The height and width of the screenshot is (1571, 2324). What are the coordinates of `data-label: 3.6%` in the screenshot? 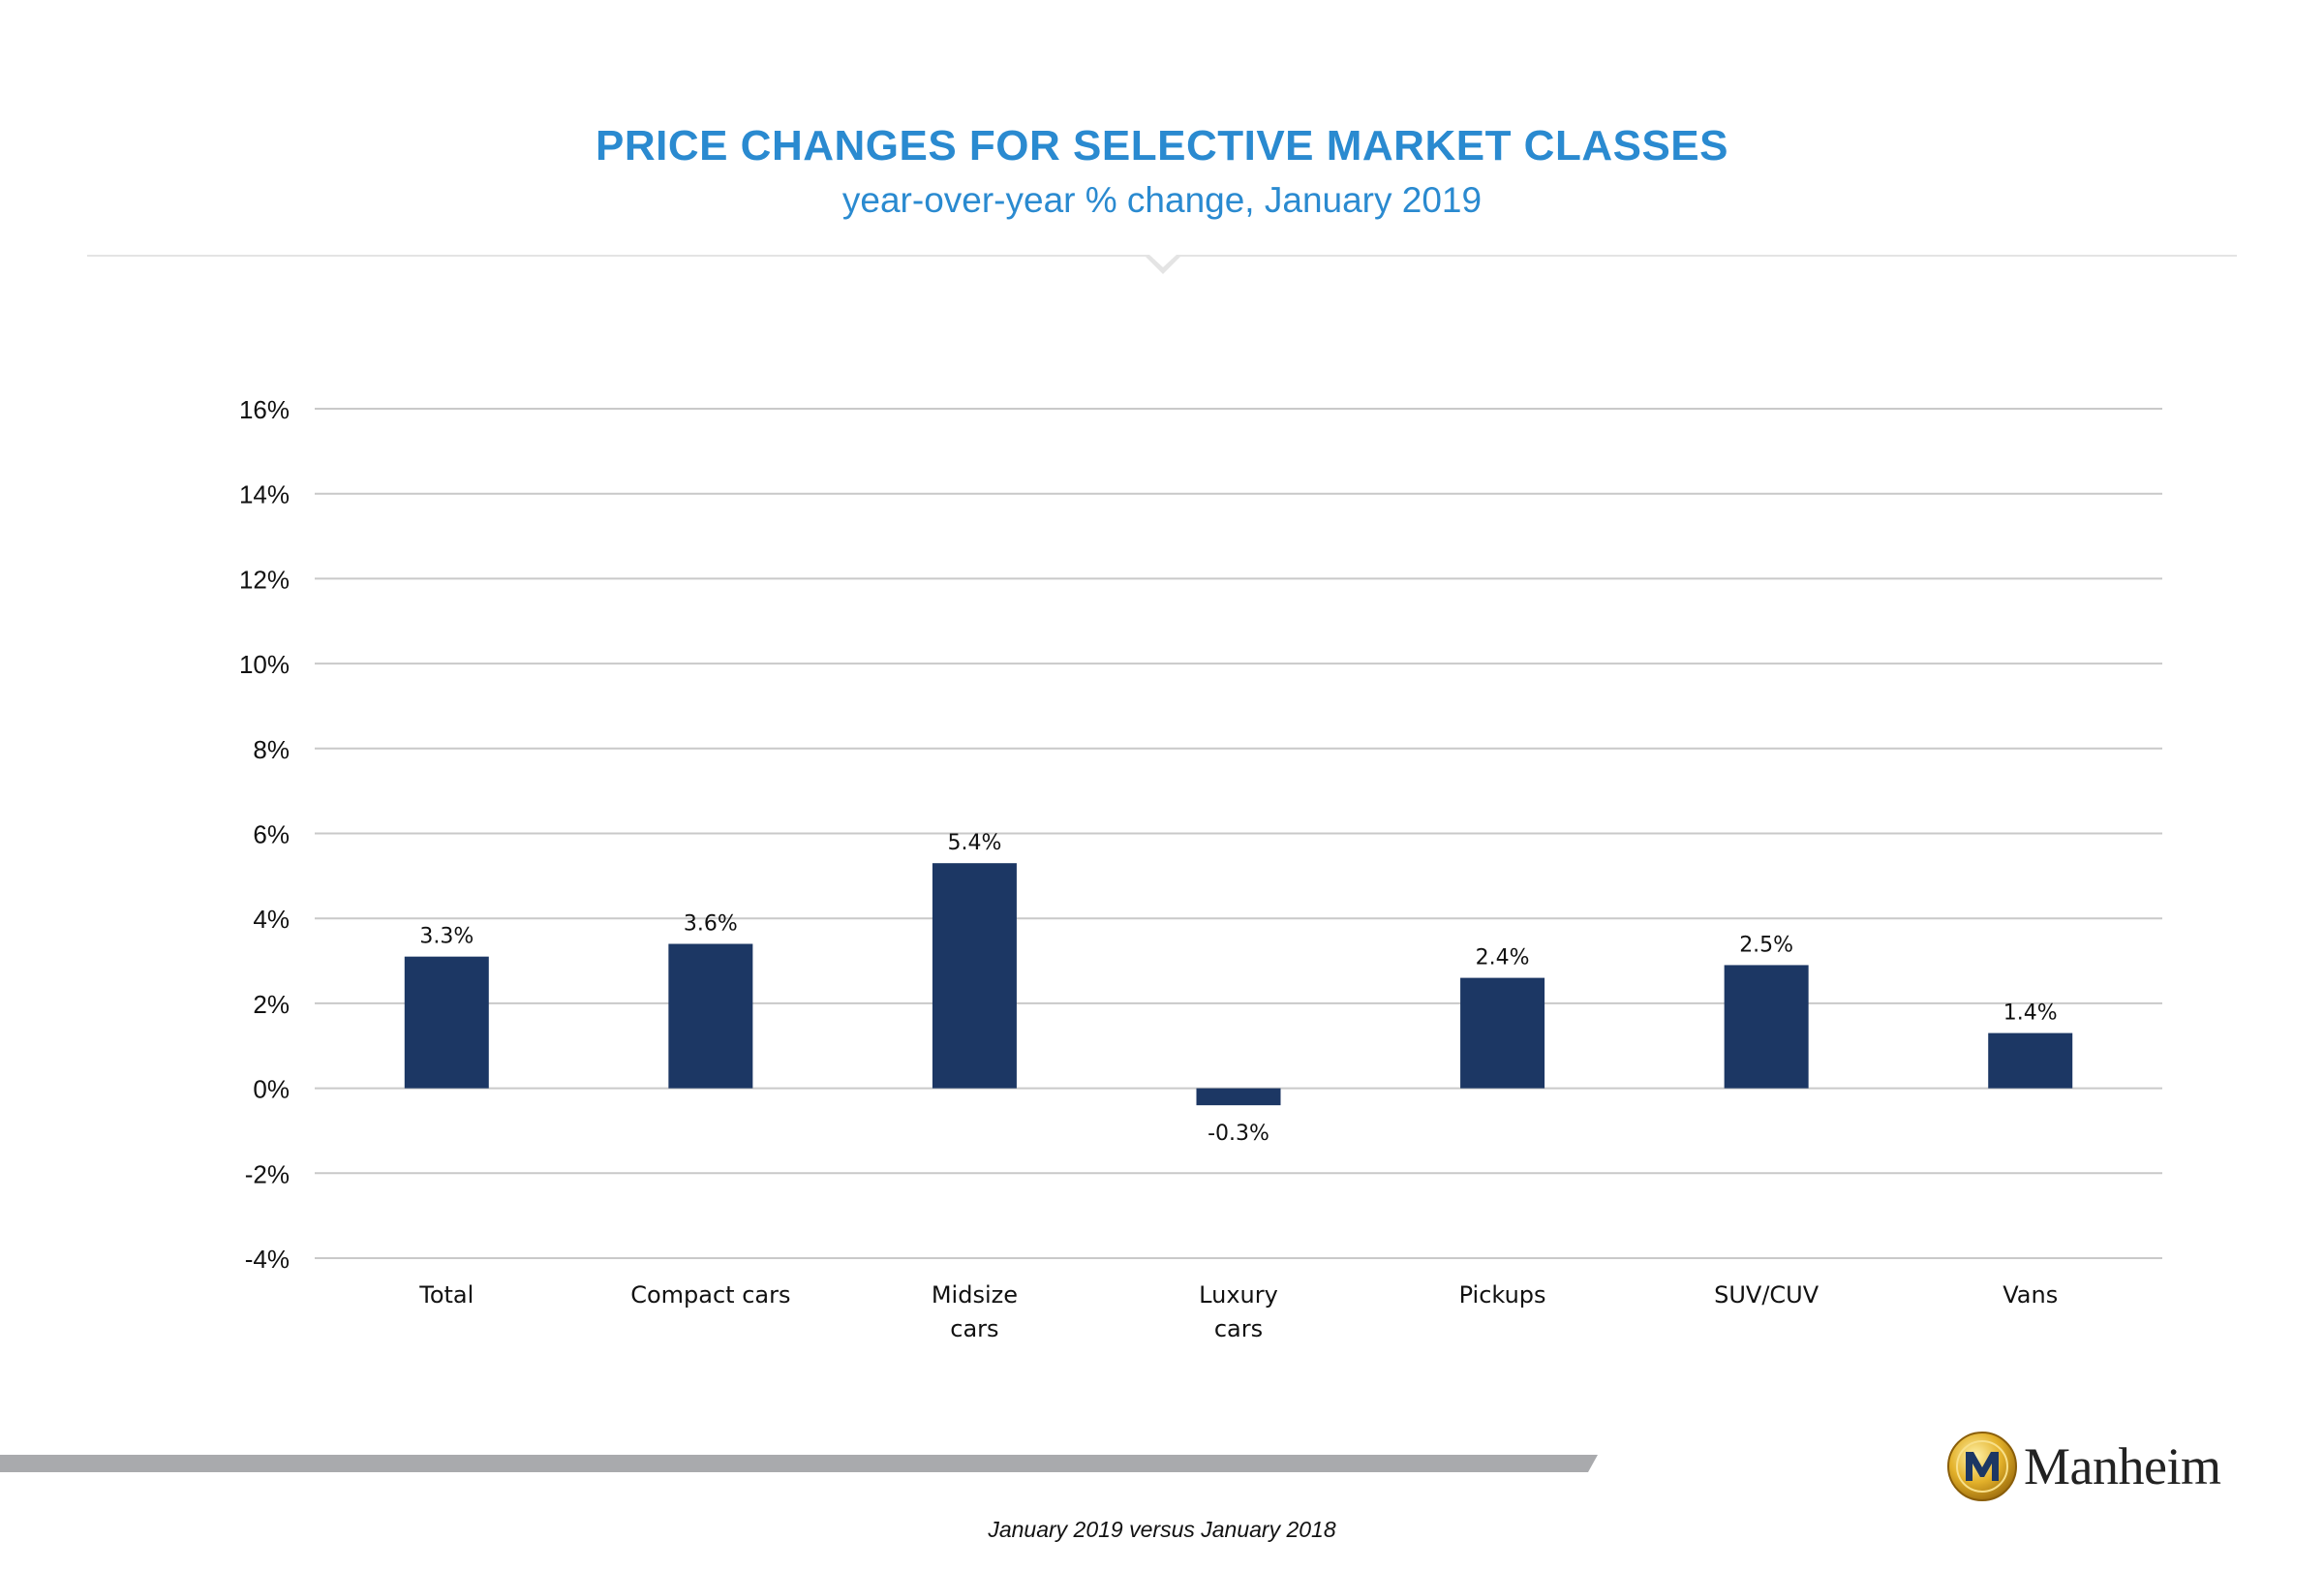 It's located at (711, 924).